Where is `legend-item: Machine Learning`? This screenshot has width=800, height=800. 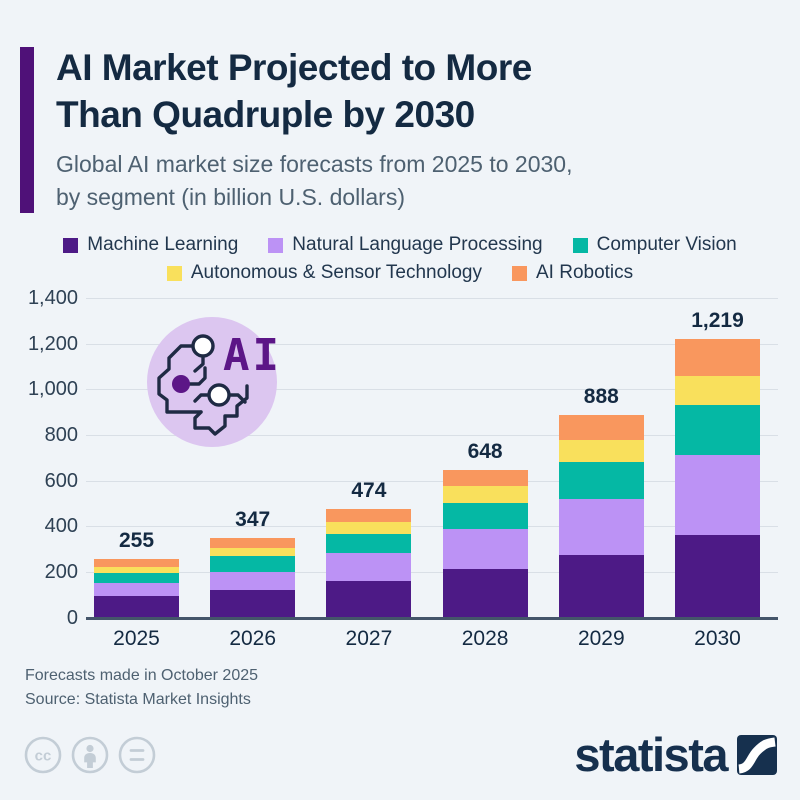 legend-item: Machine Learning is located at coordinates (150, 245).